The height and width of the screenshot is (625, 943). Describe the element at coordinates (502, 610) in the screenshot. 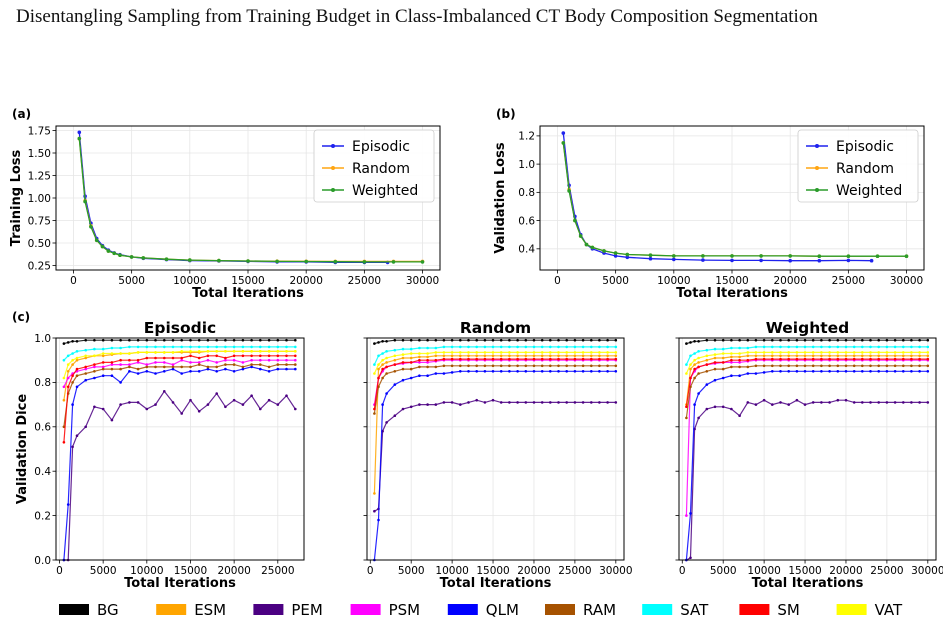

I see `legend-label-qlm: QLM` at that location.